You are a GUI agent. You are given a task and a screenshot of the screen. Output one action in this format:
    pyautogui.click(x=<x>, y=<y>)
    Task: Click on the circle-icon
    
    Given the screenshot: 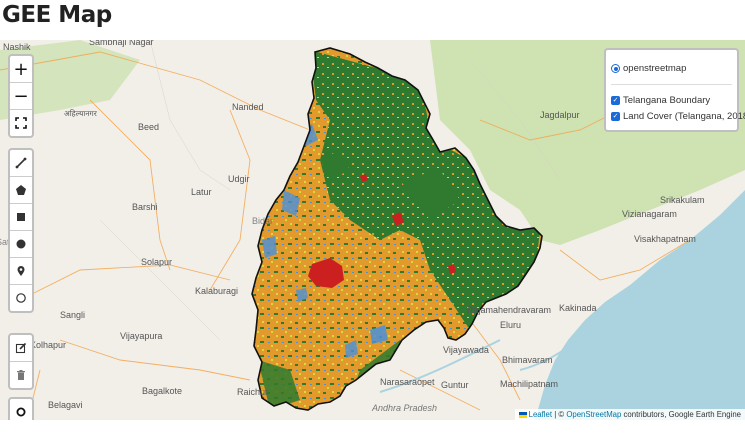 What is the action you would take?
    pyautogui.click(x=21, y=244)
    